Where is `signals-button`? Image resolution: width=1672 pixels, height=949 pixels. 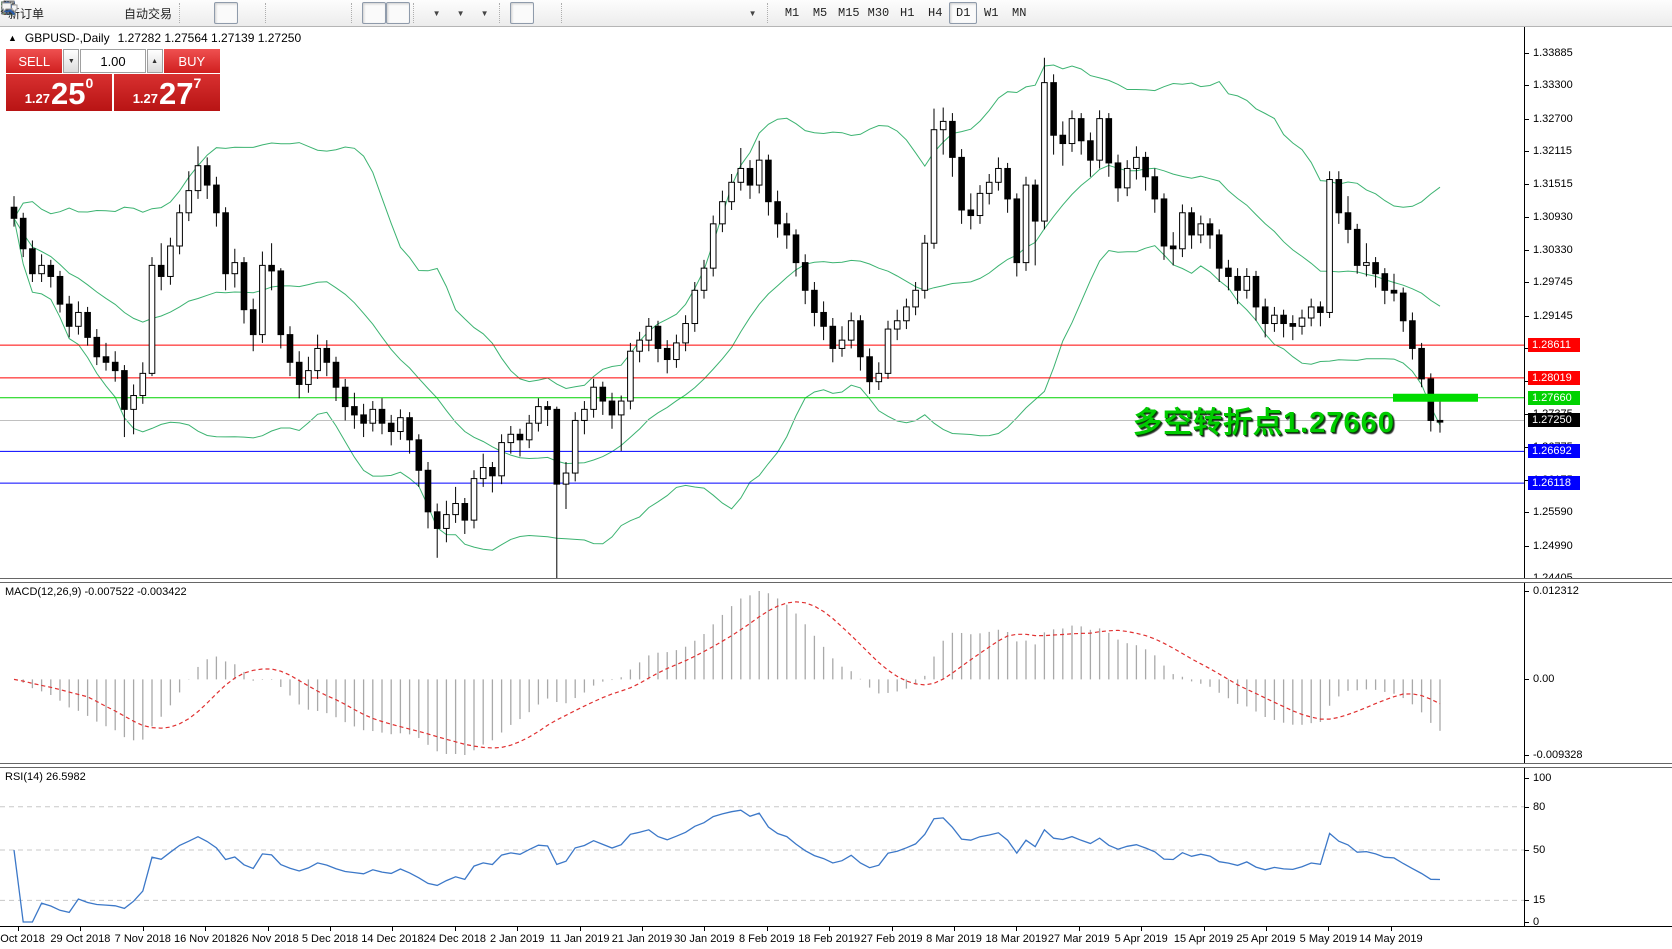
signals-button is located at coordinates (60, 12).